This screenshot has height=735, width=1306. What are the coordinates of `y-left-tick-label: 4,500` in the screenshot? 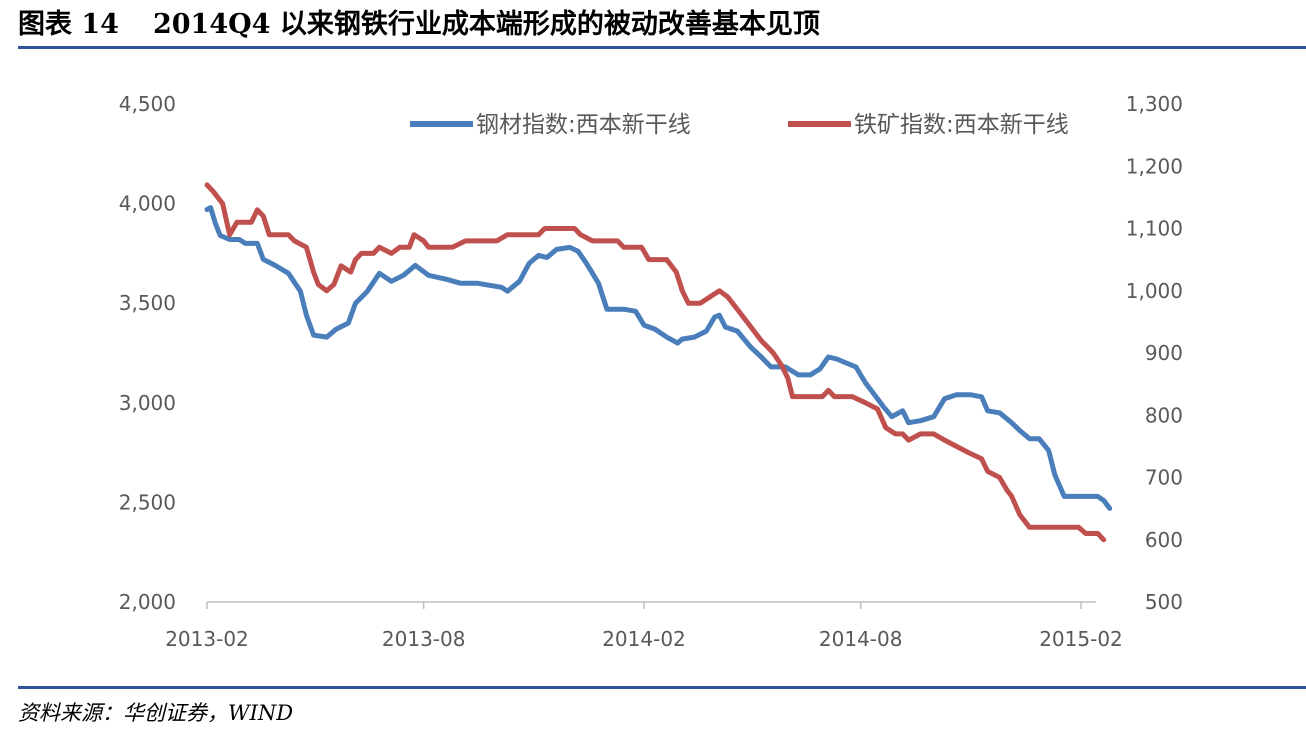 It's located at (147, 104).